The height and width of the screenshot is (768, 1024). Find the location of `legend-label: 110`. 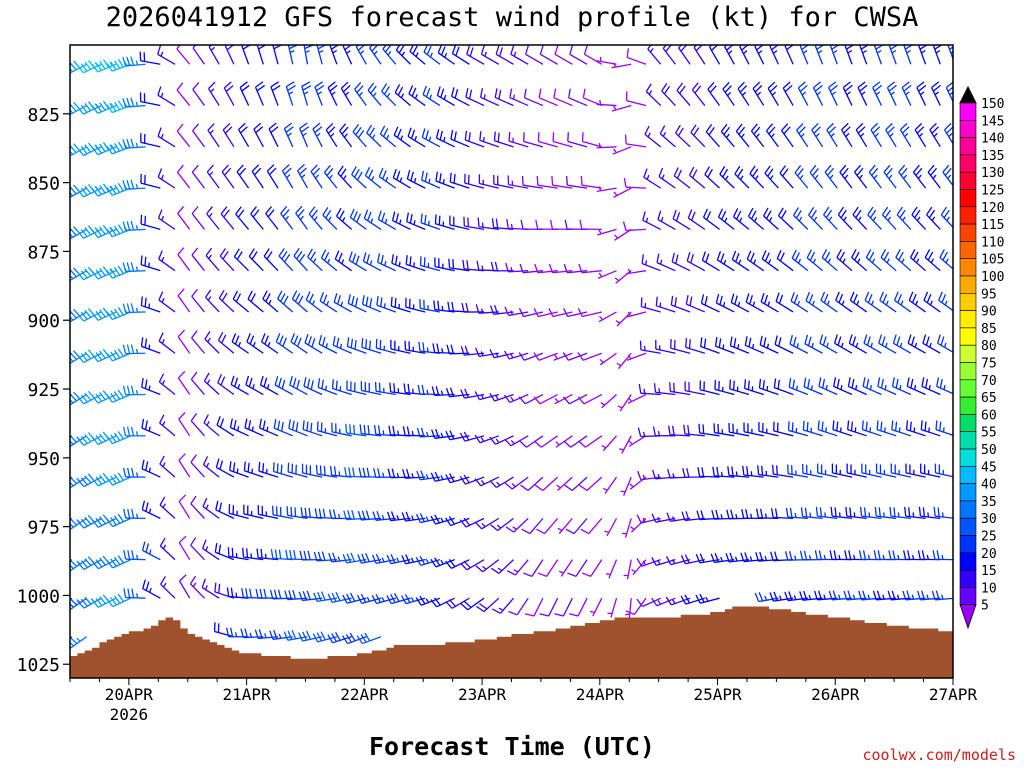

legend-label: 110 is located at coordinates (992, 242).